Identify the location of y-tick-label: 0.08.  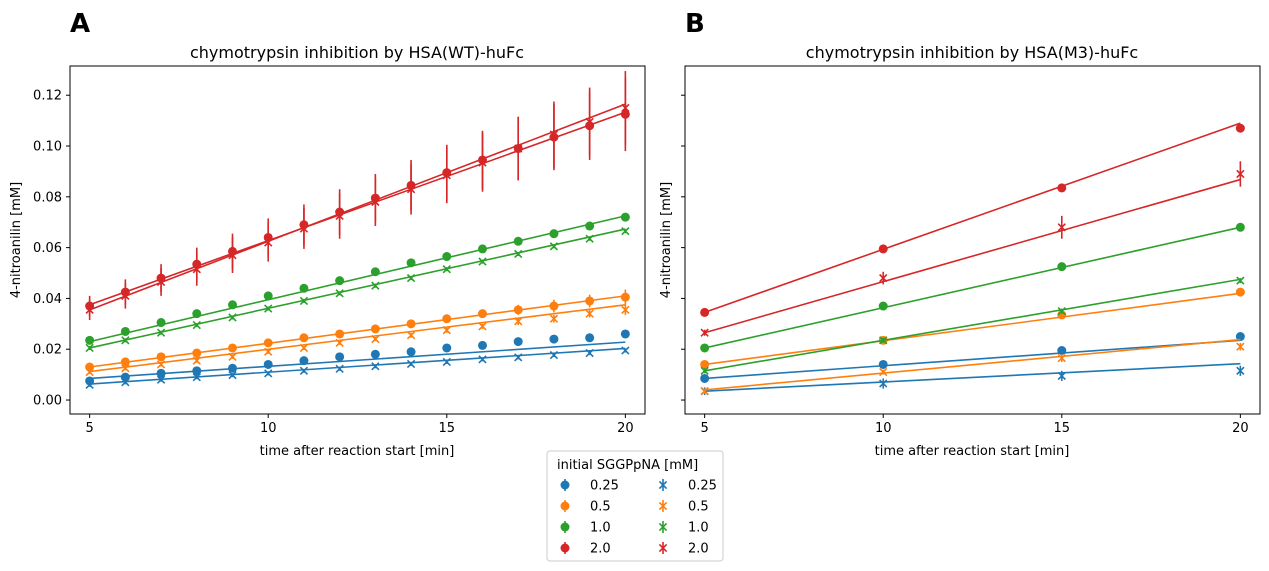
(47, 197).